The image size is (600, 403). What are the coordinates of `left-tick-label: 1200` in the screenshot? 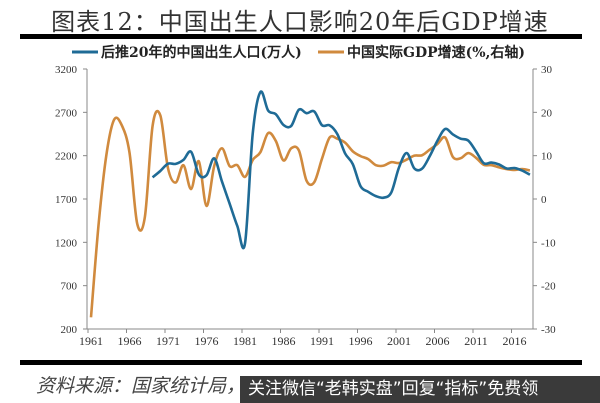 It's located at (66, 243).